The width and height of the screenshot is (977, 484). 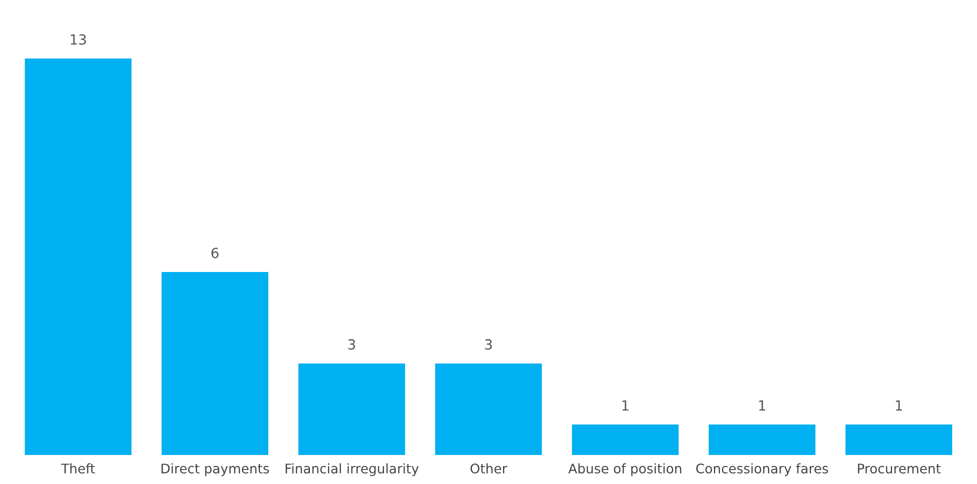 I want to click on x-tick-label: Theft, so click(x=78, y=468).